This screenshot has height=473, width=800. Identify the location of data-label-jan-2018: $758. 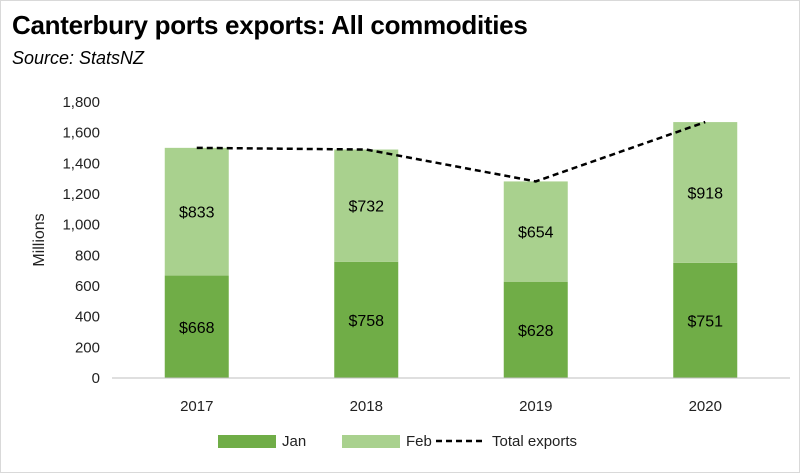
(366, 321).